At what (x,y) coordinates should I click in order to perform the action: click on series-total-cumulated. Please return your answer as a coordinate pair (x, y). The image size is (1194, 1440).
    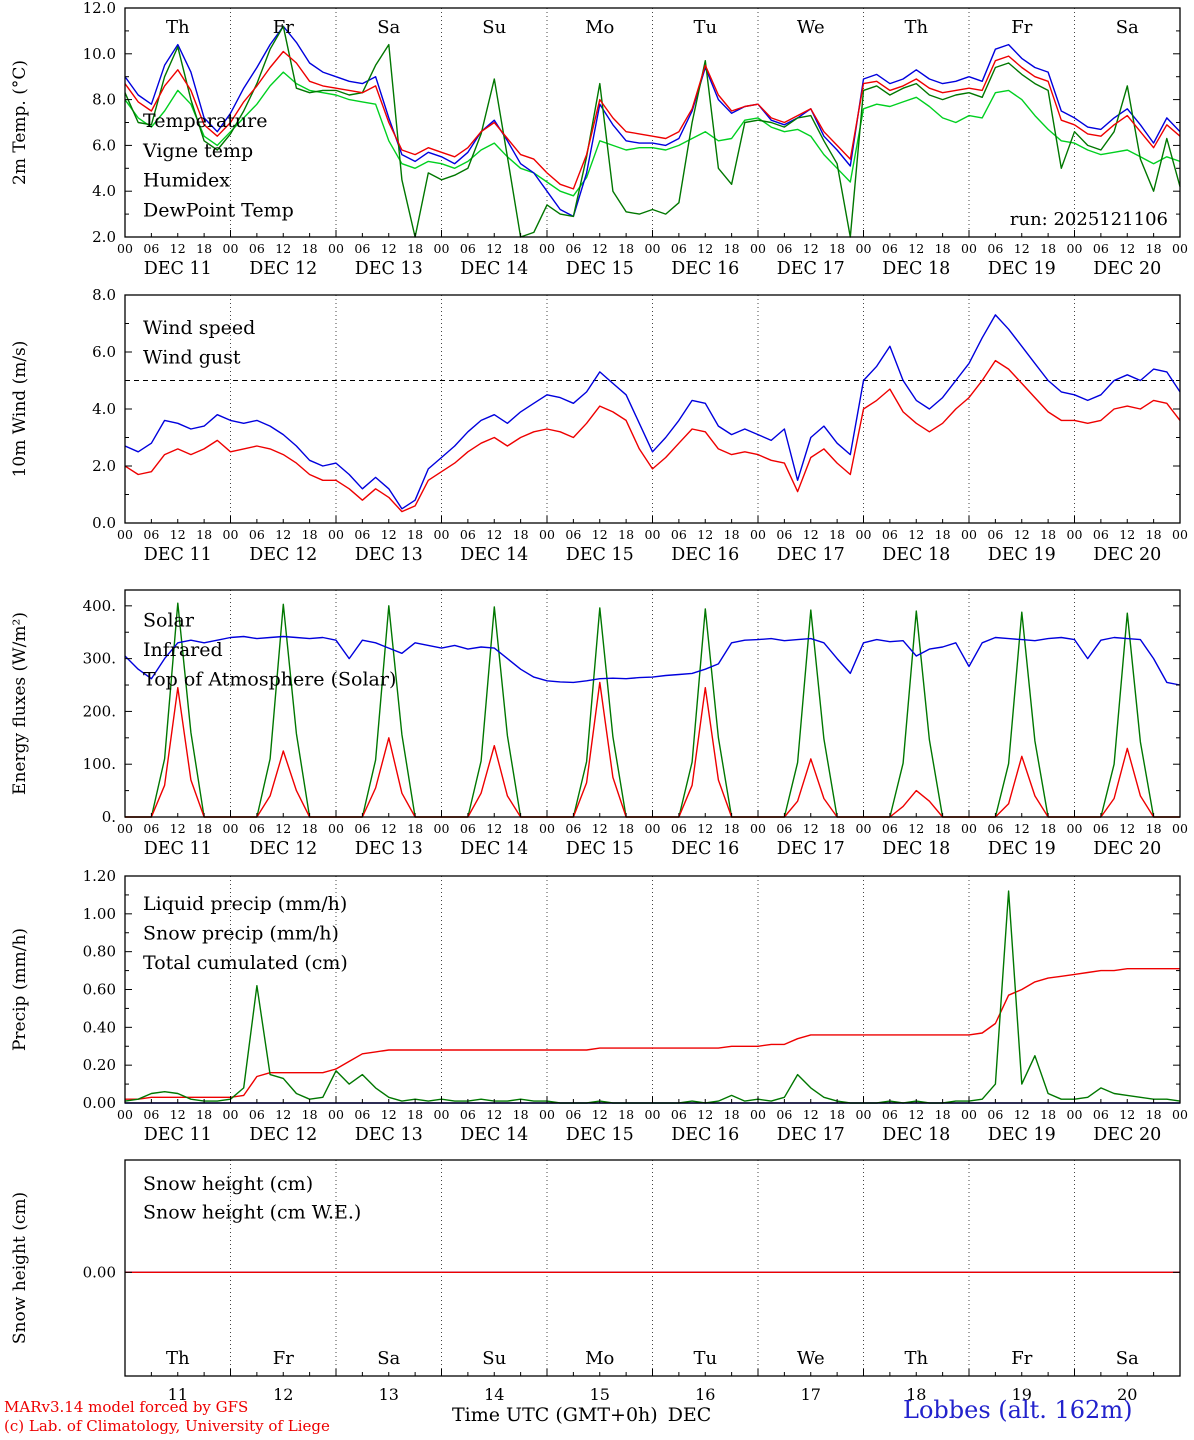
    Looking at the image, I should click on (652, 1034).